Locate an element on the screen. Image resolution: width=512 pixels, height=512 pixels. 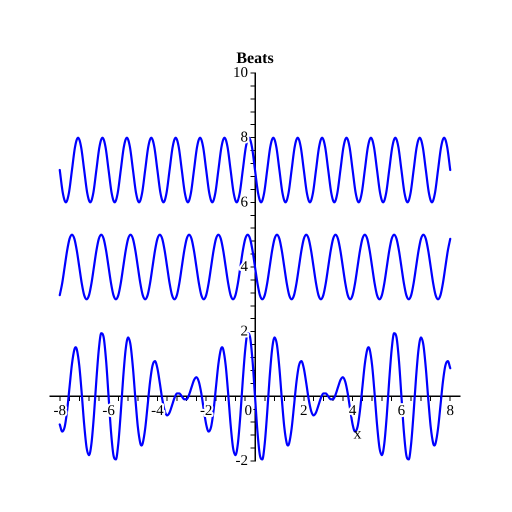
y-tick-label: -2 is located at coordinates (242, 460).